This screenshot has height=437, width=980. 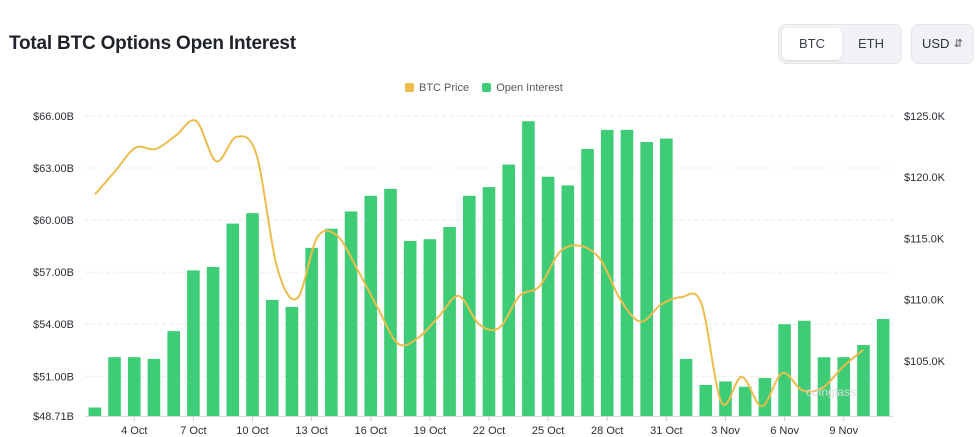 What do you see at coordinates (53, 221) in the screenshot?
I see `y-axis-left-tick-label: $60.00B` at bounding box center [53, 221].